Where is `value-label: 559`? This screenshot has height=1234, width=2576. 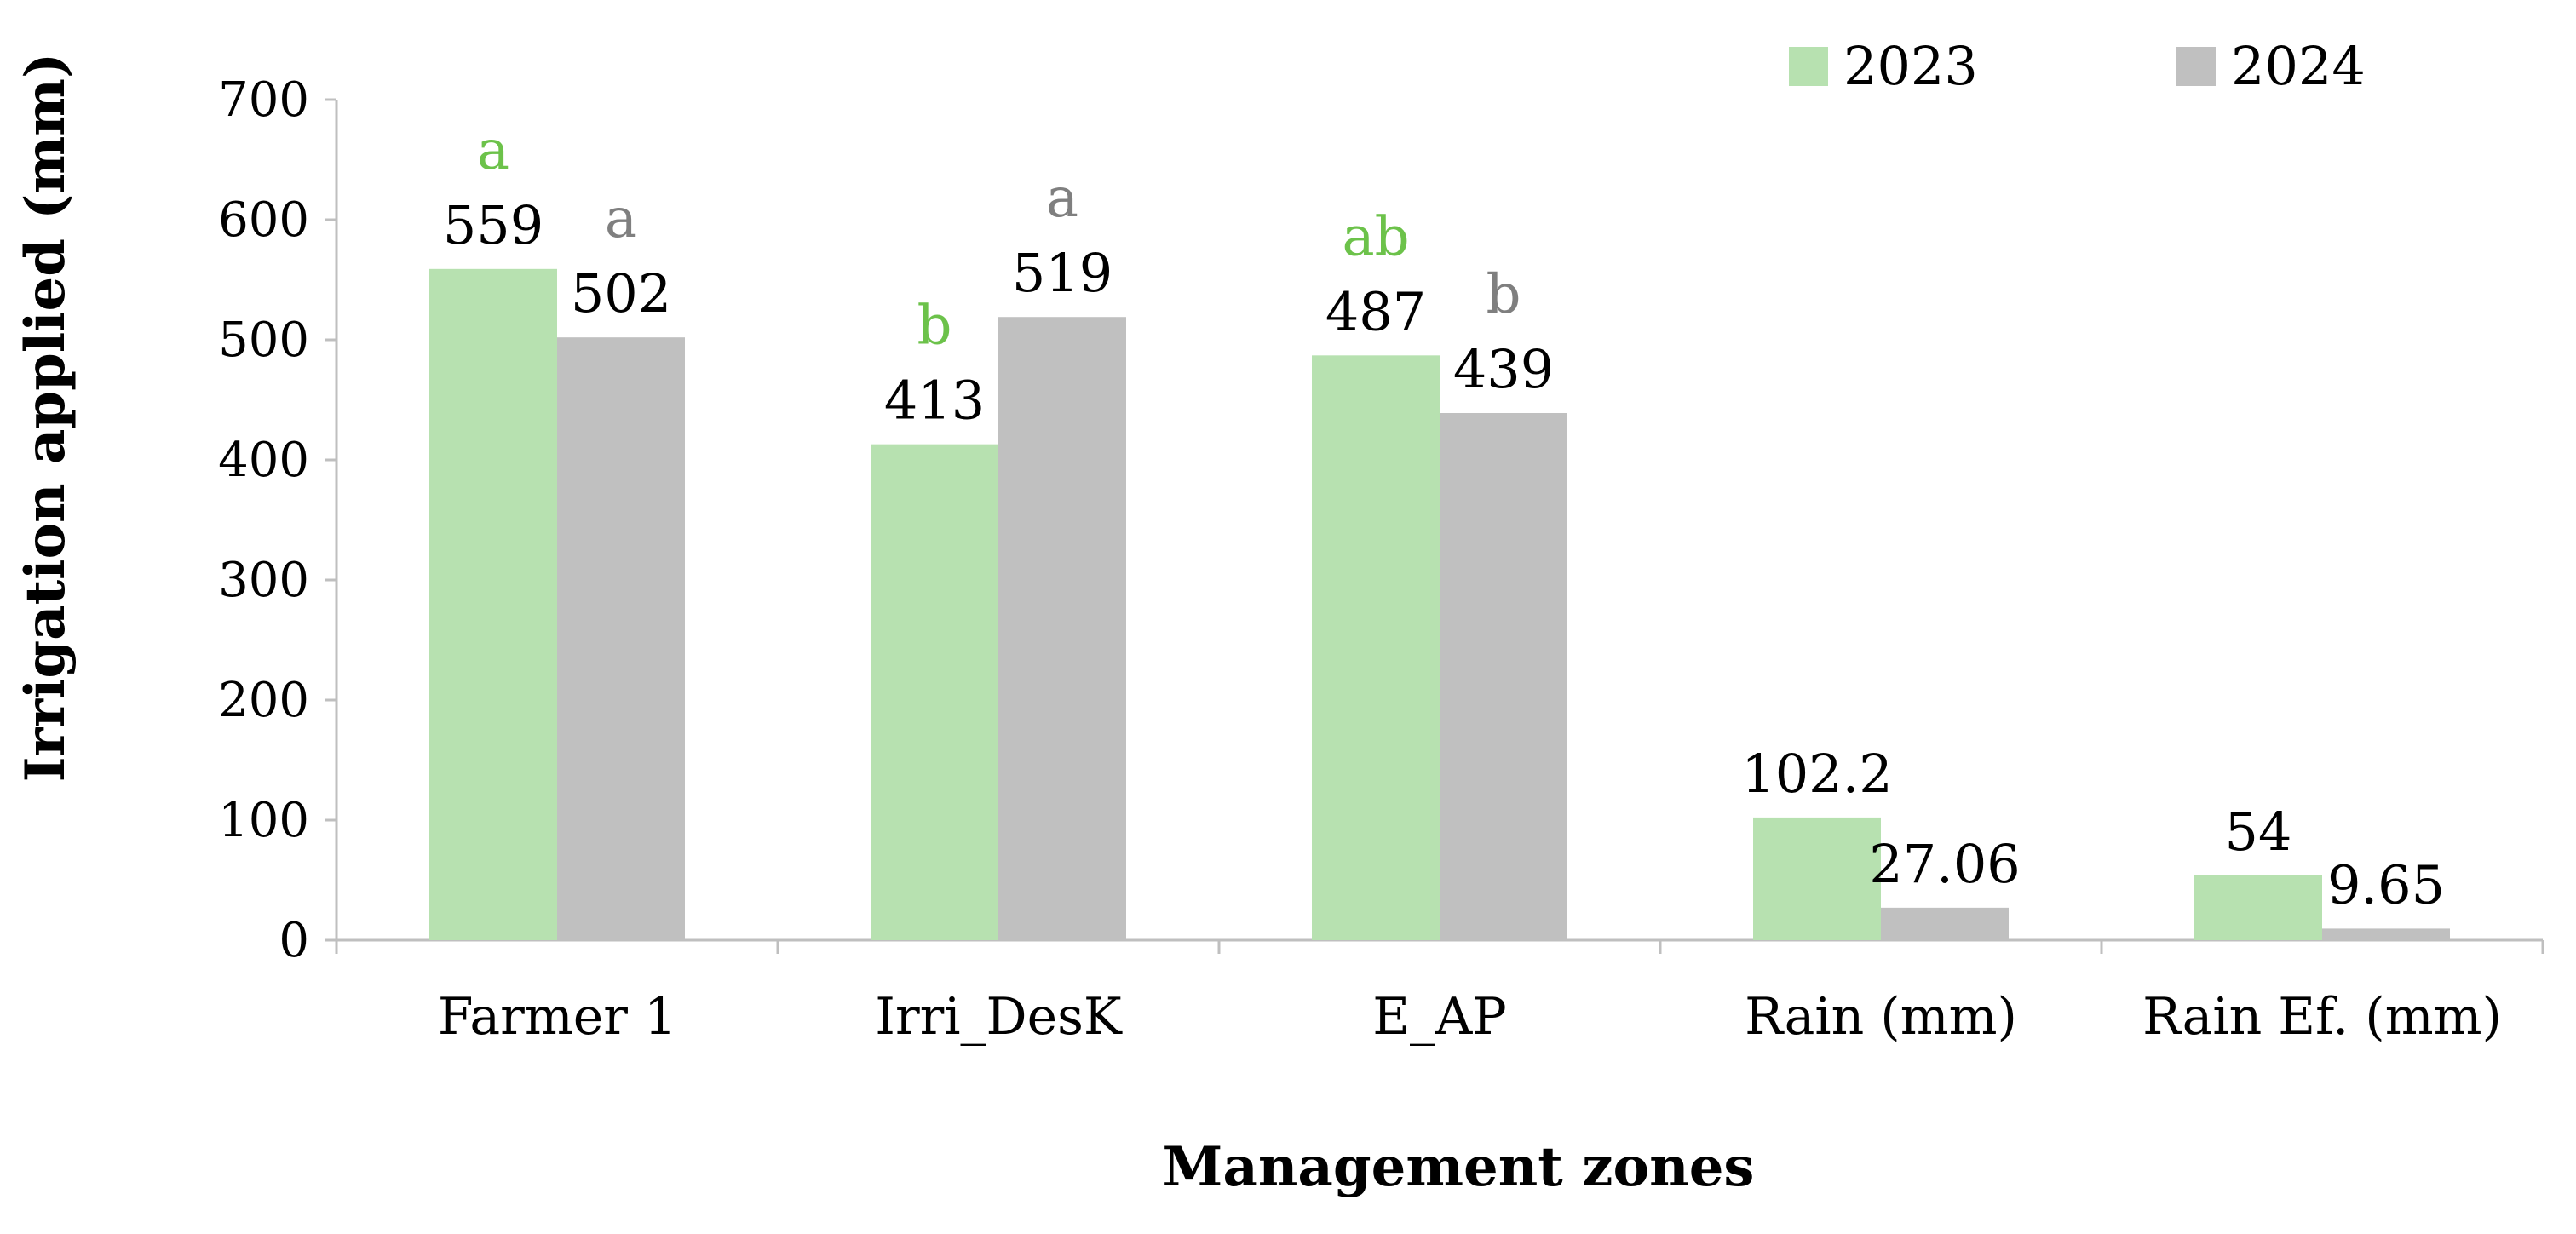
value-label: 559 is located at coordinates (493, 225).